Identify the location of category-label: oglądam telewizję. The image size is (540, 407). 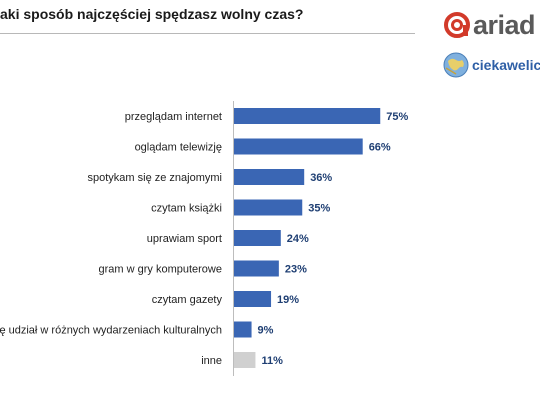
(178, 148).